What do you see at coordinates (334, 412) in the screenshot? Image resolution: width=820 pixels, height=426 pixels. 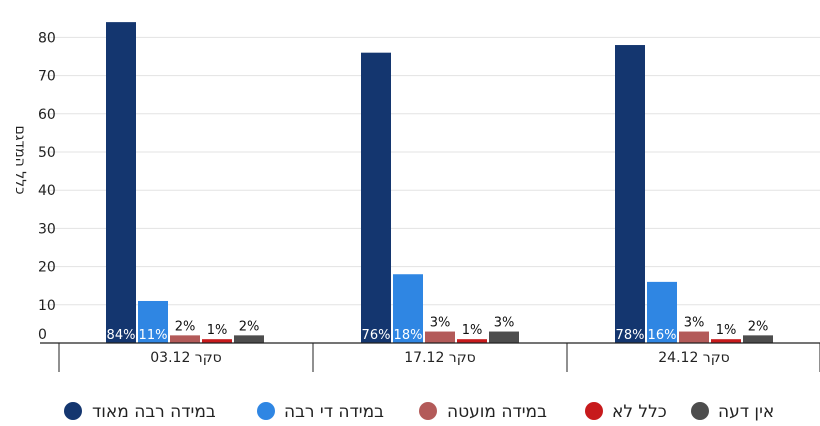 I see `legend-label: במידה די רבה` at bounding box center [334, 412].